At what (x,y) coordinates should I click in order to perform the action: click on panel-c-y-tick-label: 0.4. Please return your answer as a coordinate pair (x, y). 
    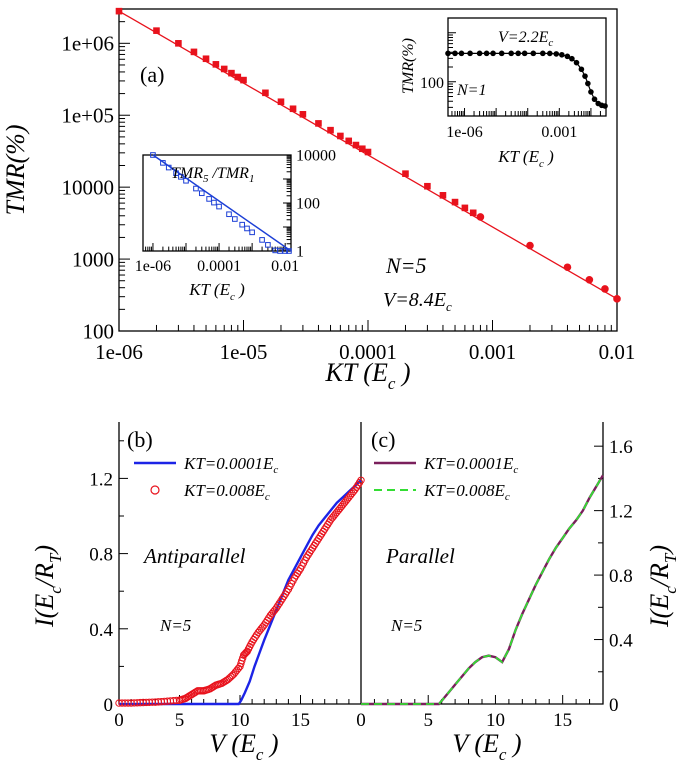
    Looking at the image, I should click on (621, 641).